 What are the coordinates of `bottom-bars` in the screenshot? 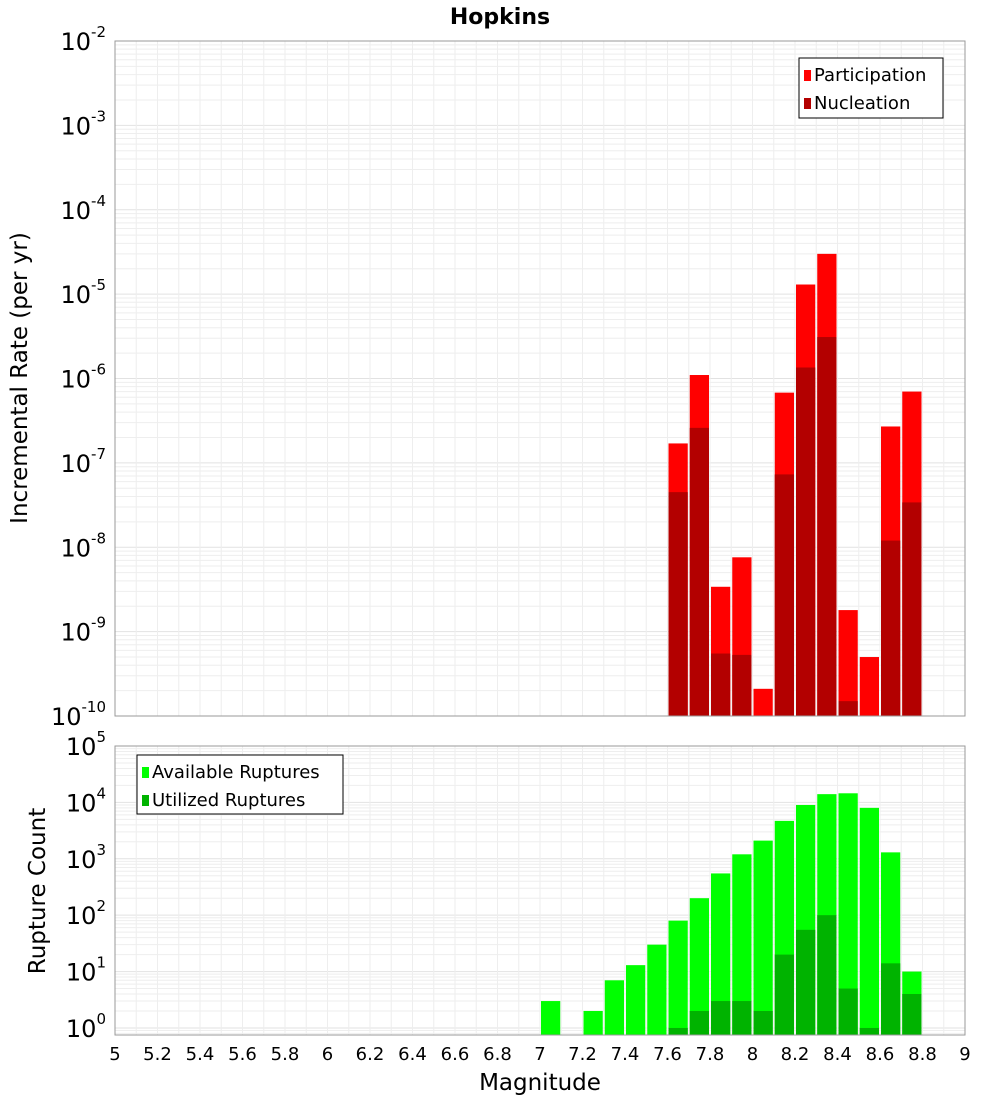 It's located at (731, 914).